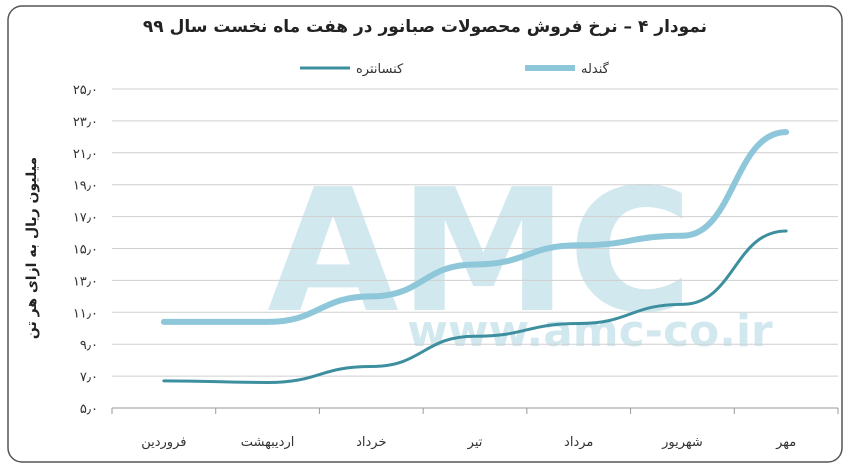 This screenshot has width=850, height=472. Describe the element at coordinates (475, 442) in the screenshot. I see `x-tick-label: تیر` at that location.